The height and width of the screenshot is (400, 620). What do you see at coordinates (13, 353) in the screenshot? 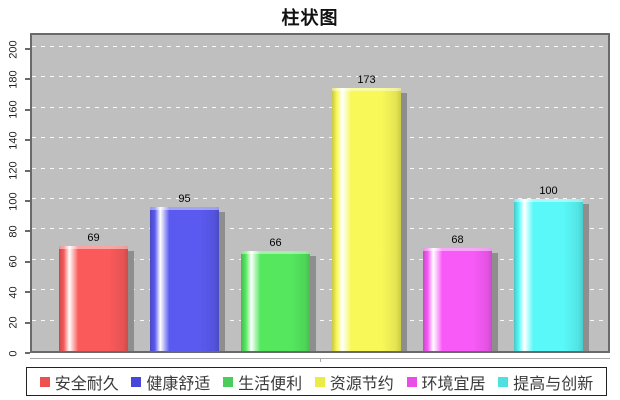
I see `y-tick-label: 0` at bounding box center [13, 353].